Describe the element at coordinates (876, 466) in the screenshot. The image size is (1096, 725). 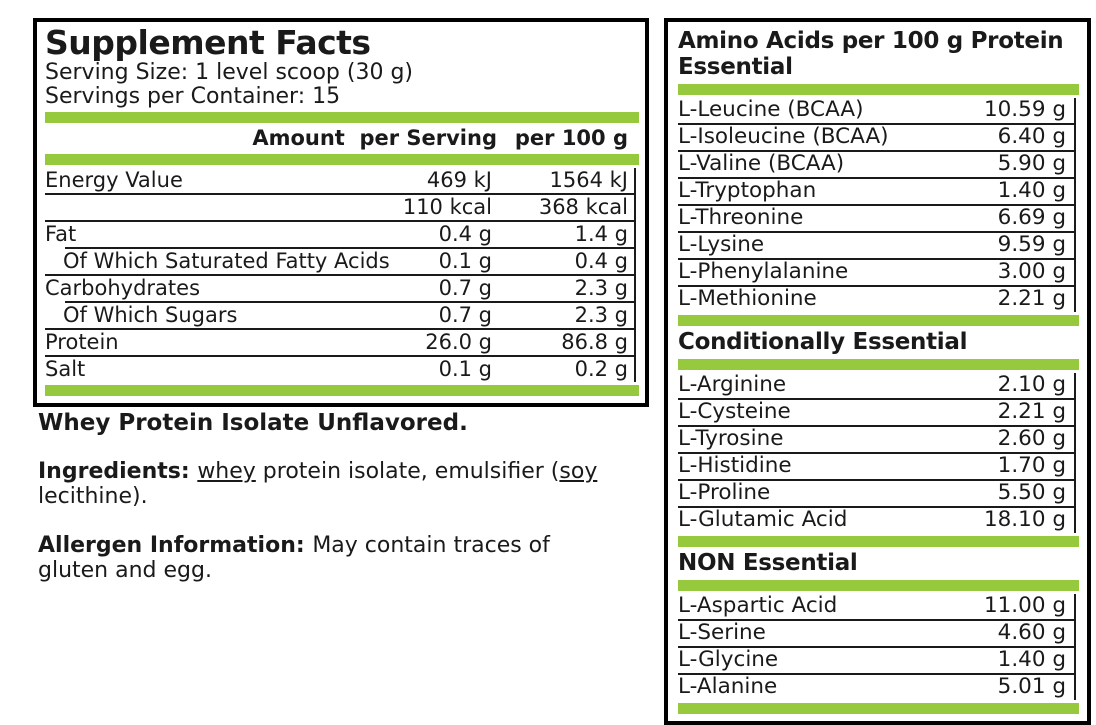
I see `amino-acid-row: L-Histidine 1.70 g` at that location.